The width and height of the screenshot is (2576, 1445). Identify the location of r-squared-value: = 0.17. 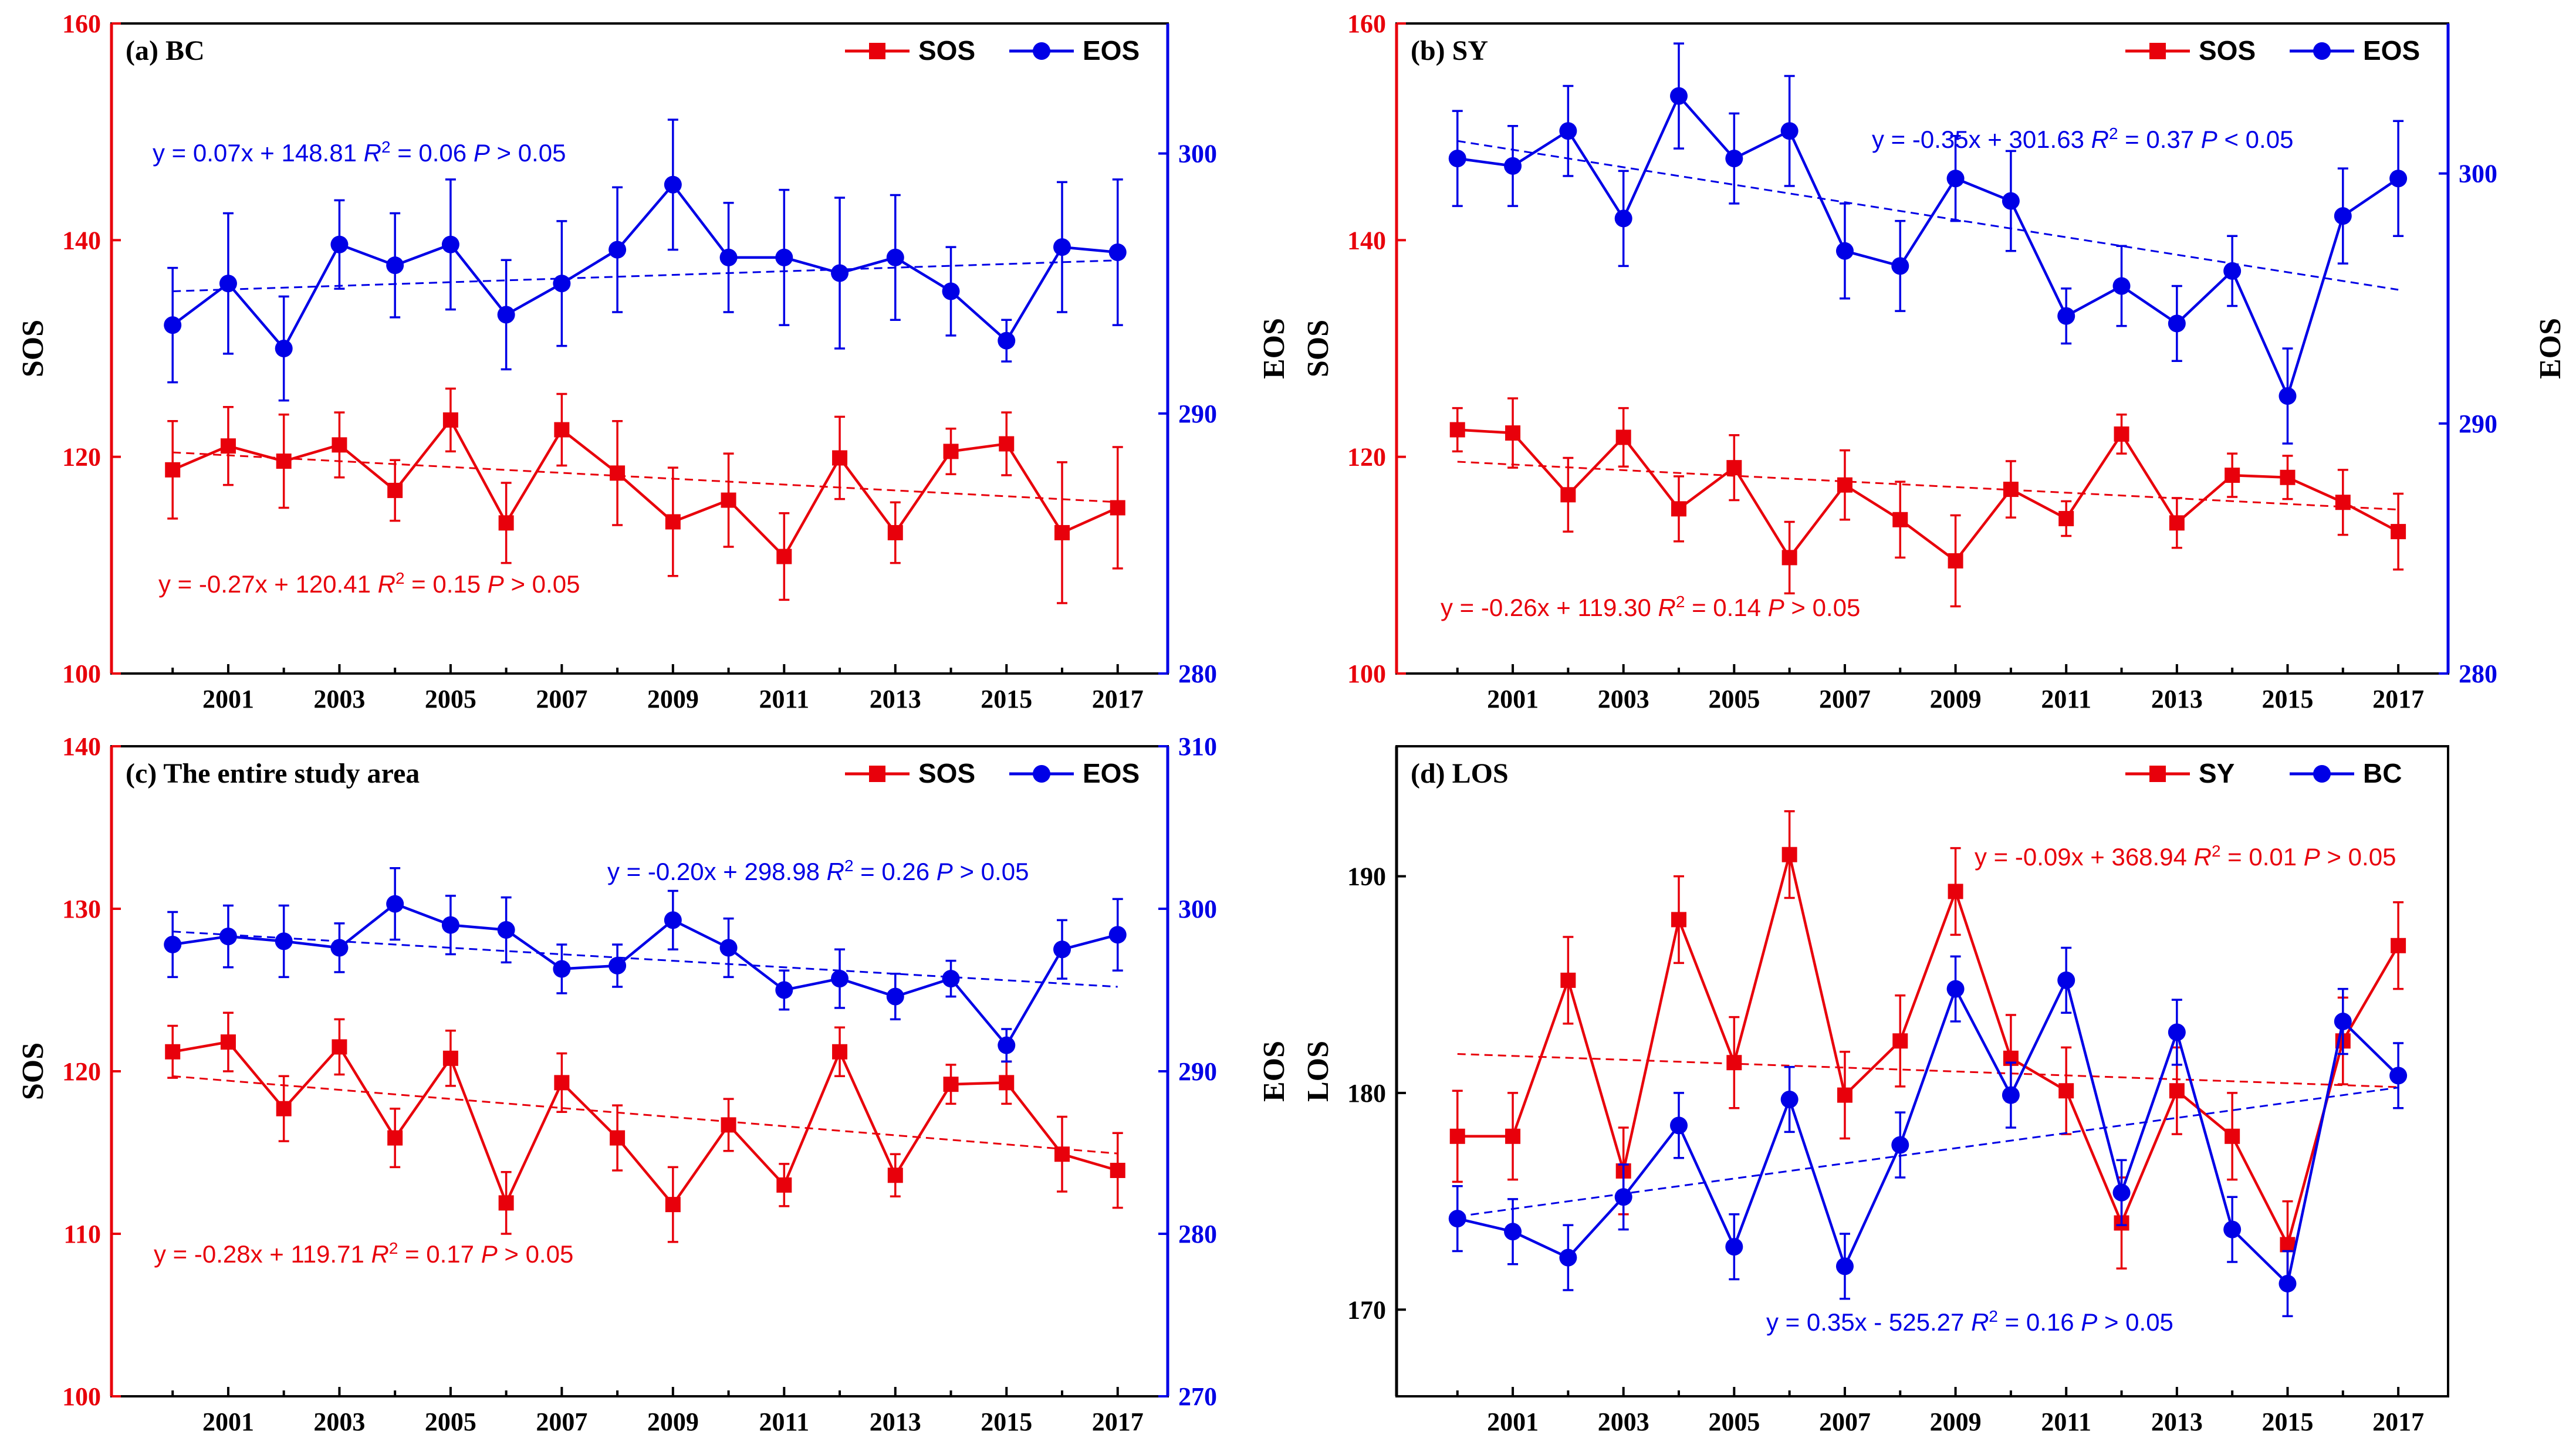
(439, 1254).